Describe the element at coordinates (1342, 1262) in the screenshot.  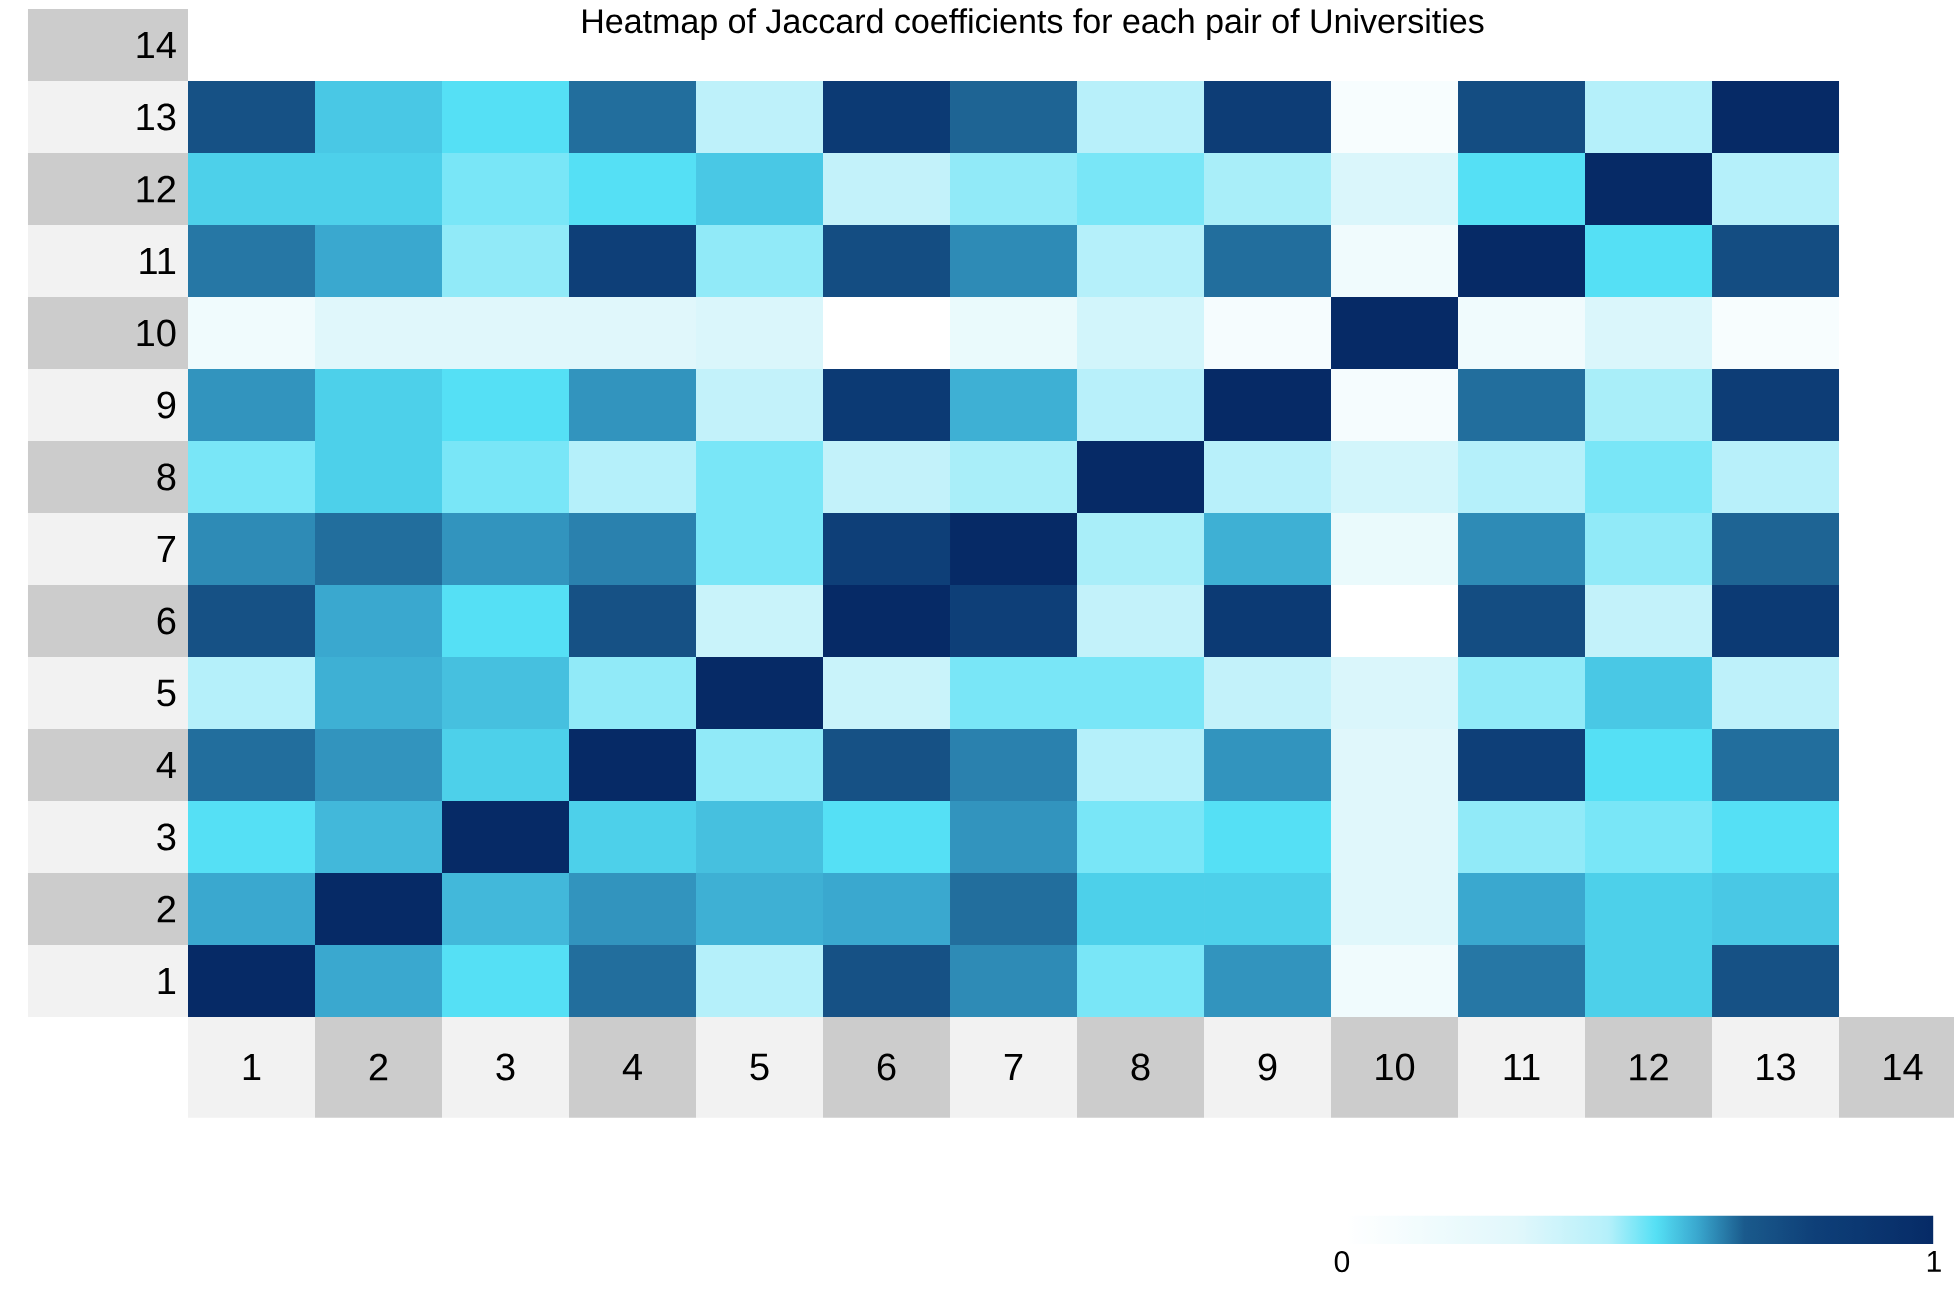
I see `color-bar-label: 0` at that location.